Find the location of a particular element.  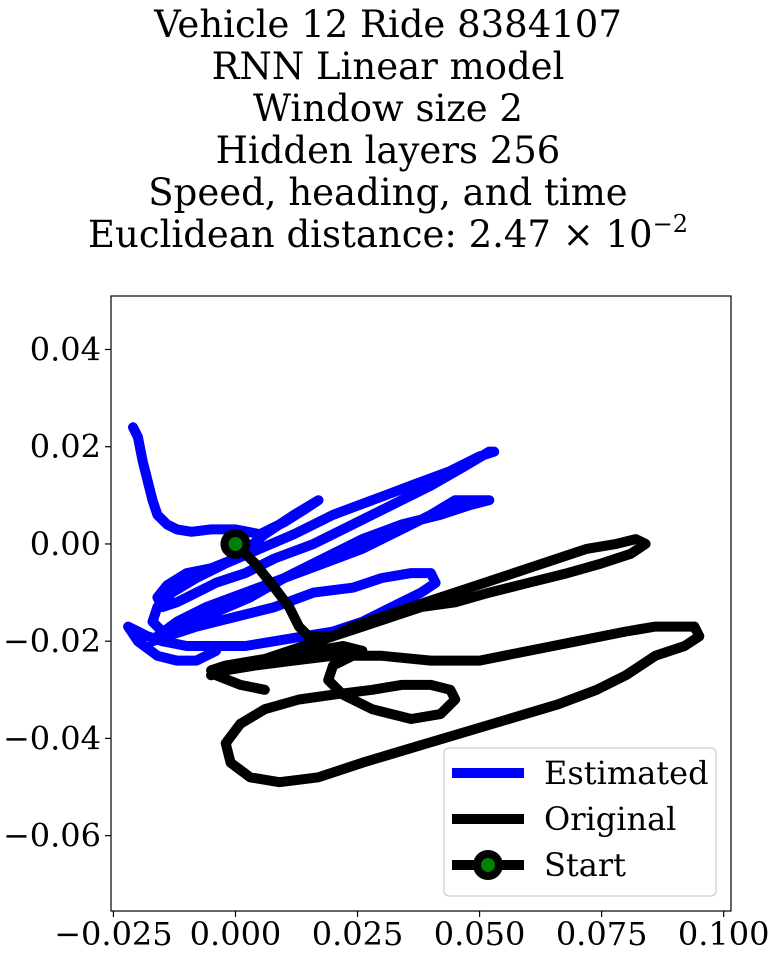

y-tick-label: −0.06 is located at coordinates (52, 836).